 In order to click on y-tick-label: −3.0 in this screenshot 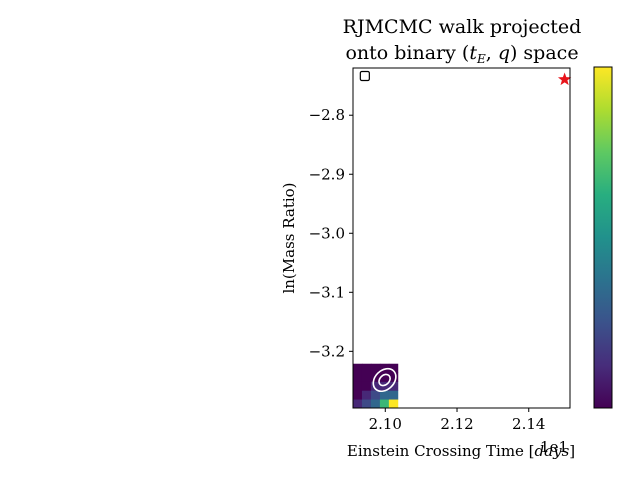, I will do `click(327, 233)`.